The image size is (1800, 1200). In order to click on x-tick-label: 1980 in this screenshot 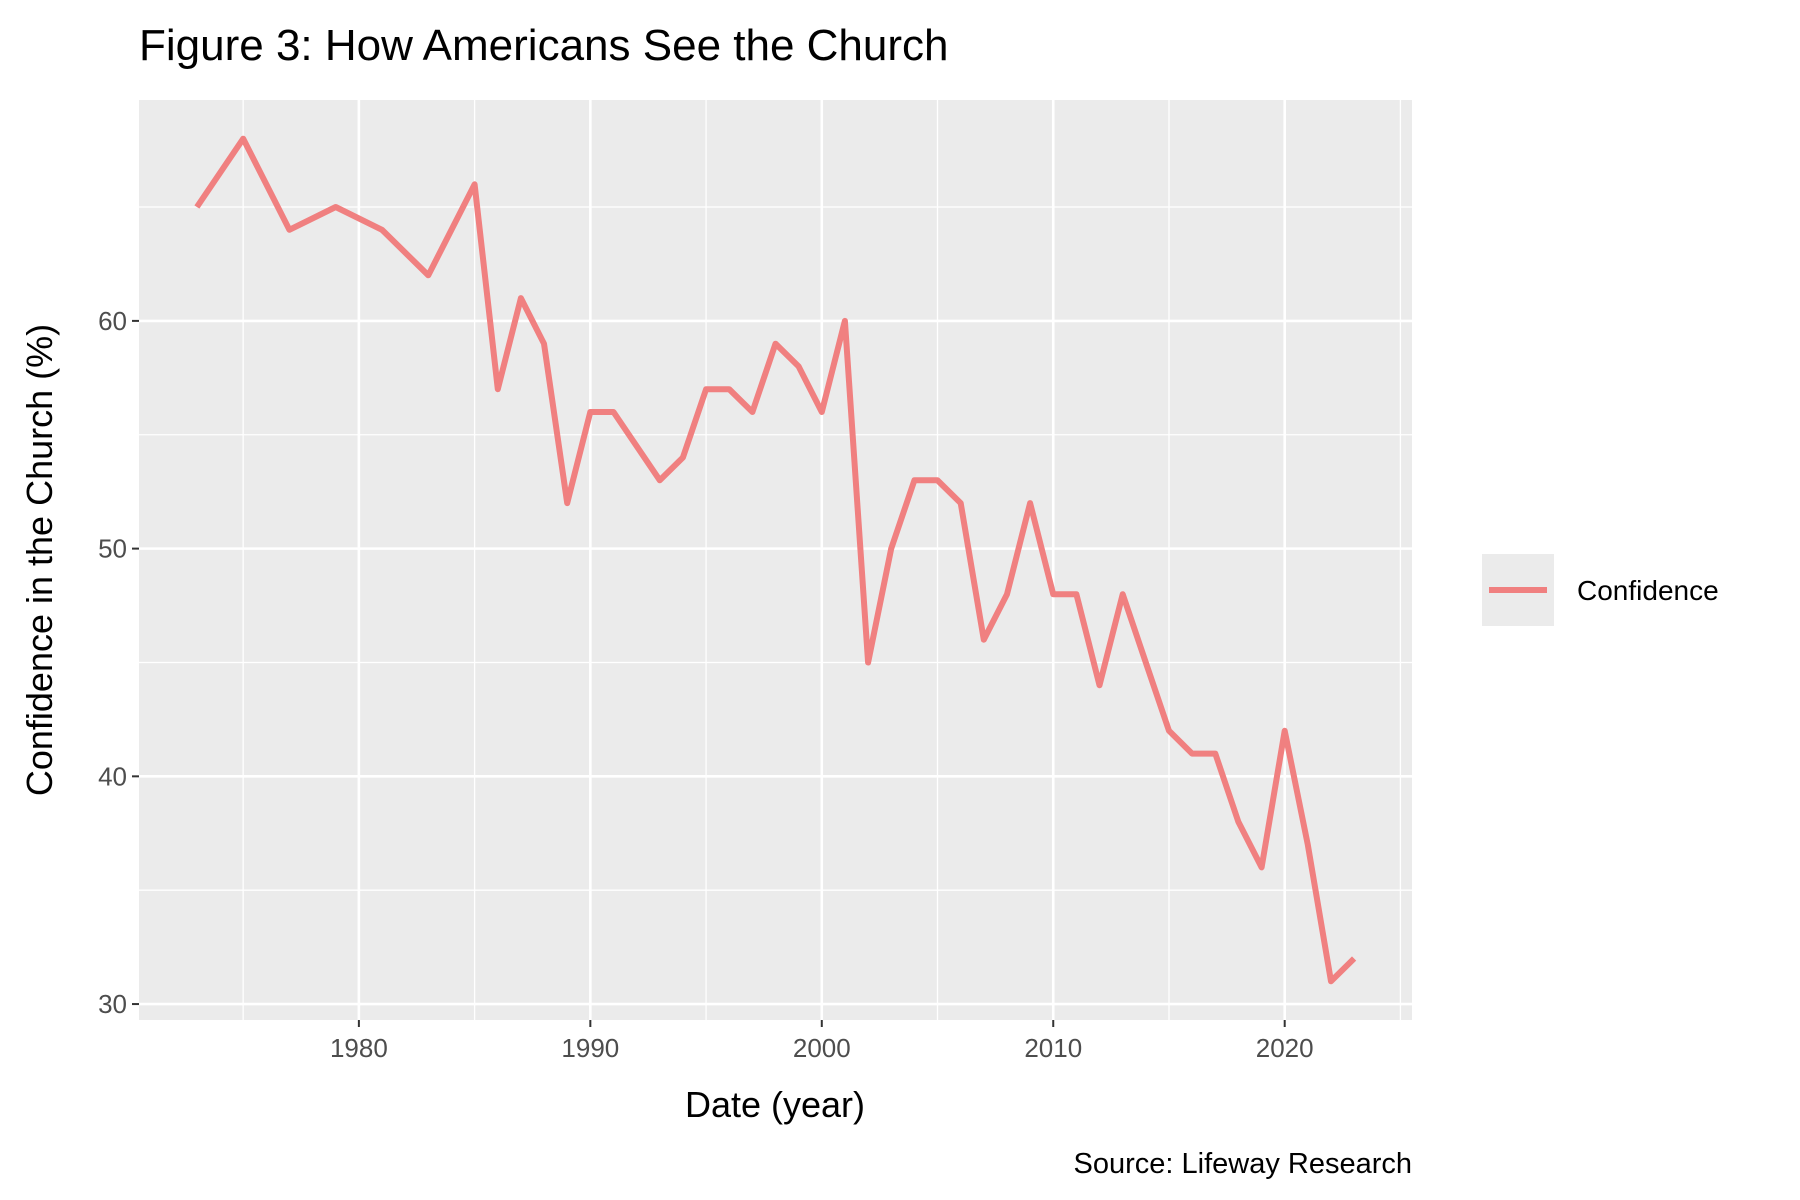, I will do `click(359, 1048)`.